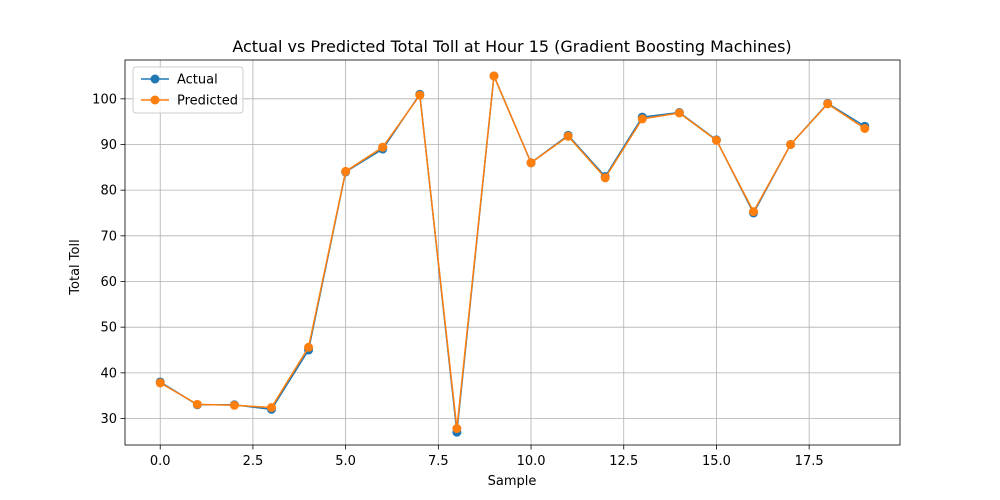 Image resolution: width=1000 pixels, height=500 pixels. Describe the element at coordinates (623, 461) in the screenshot. I see `x-tick-label: 12.5` at that location.